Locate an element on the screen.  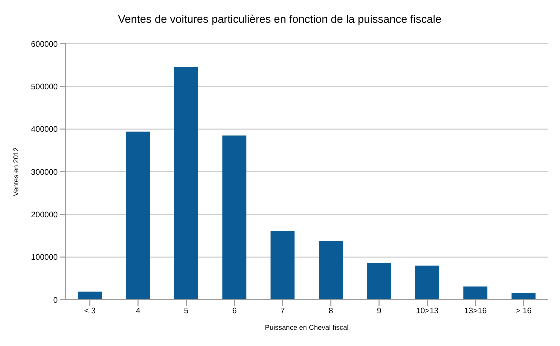
x-tick-label: 6 is located at coordinates (235, 311).